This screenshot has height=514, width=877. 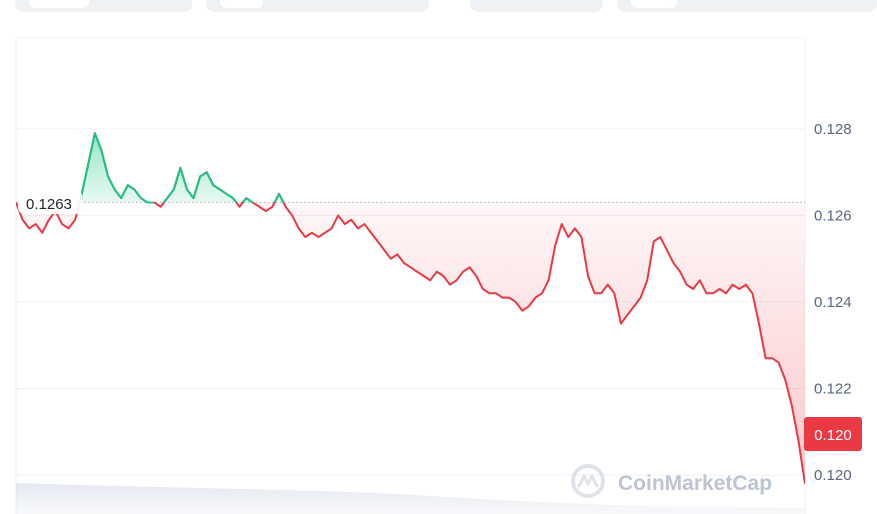 I want to click on coinmarketcap-logo-icon, so click(x=588, y=481).